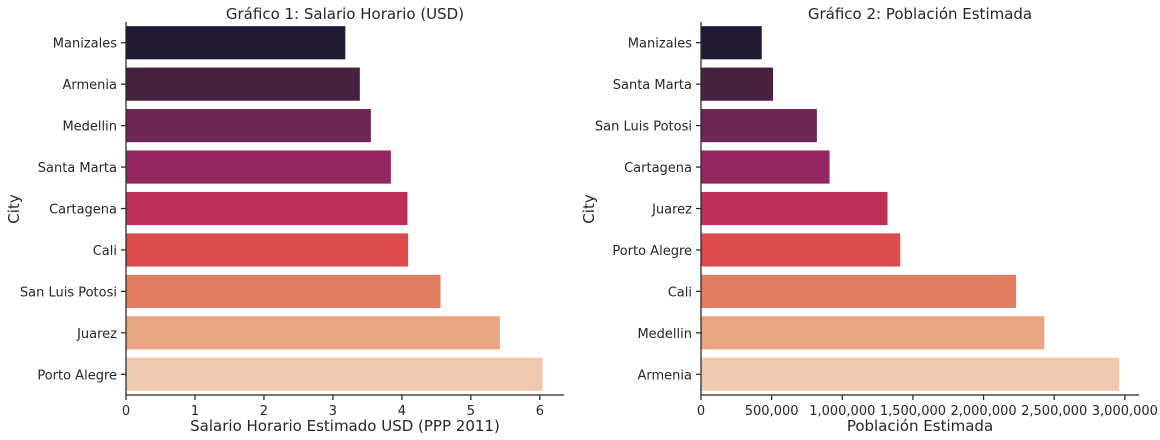 Image resolution: width=1160 pixels, height=440 pixels. What do you see at coordinates (345, 14) in the screenshot?
I see `chart-title: Gráfico 1: Salario Horario (USD)` at bounding box center [345, 14].